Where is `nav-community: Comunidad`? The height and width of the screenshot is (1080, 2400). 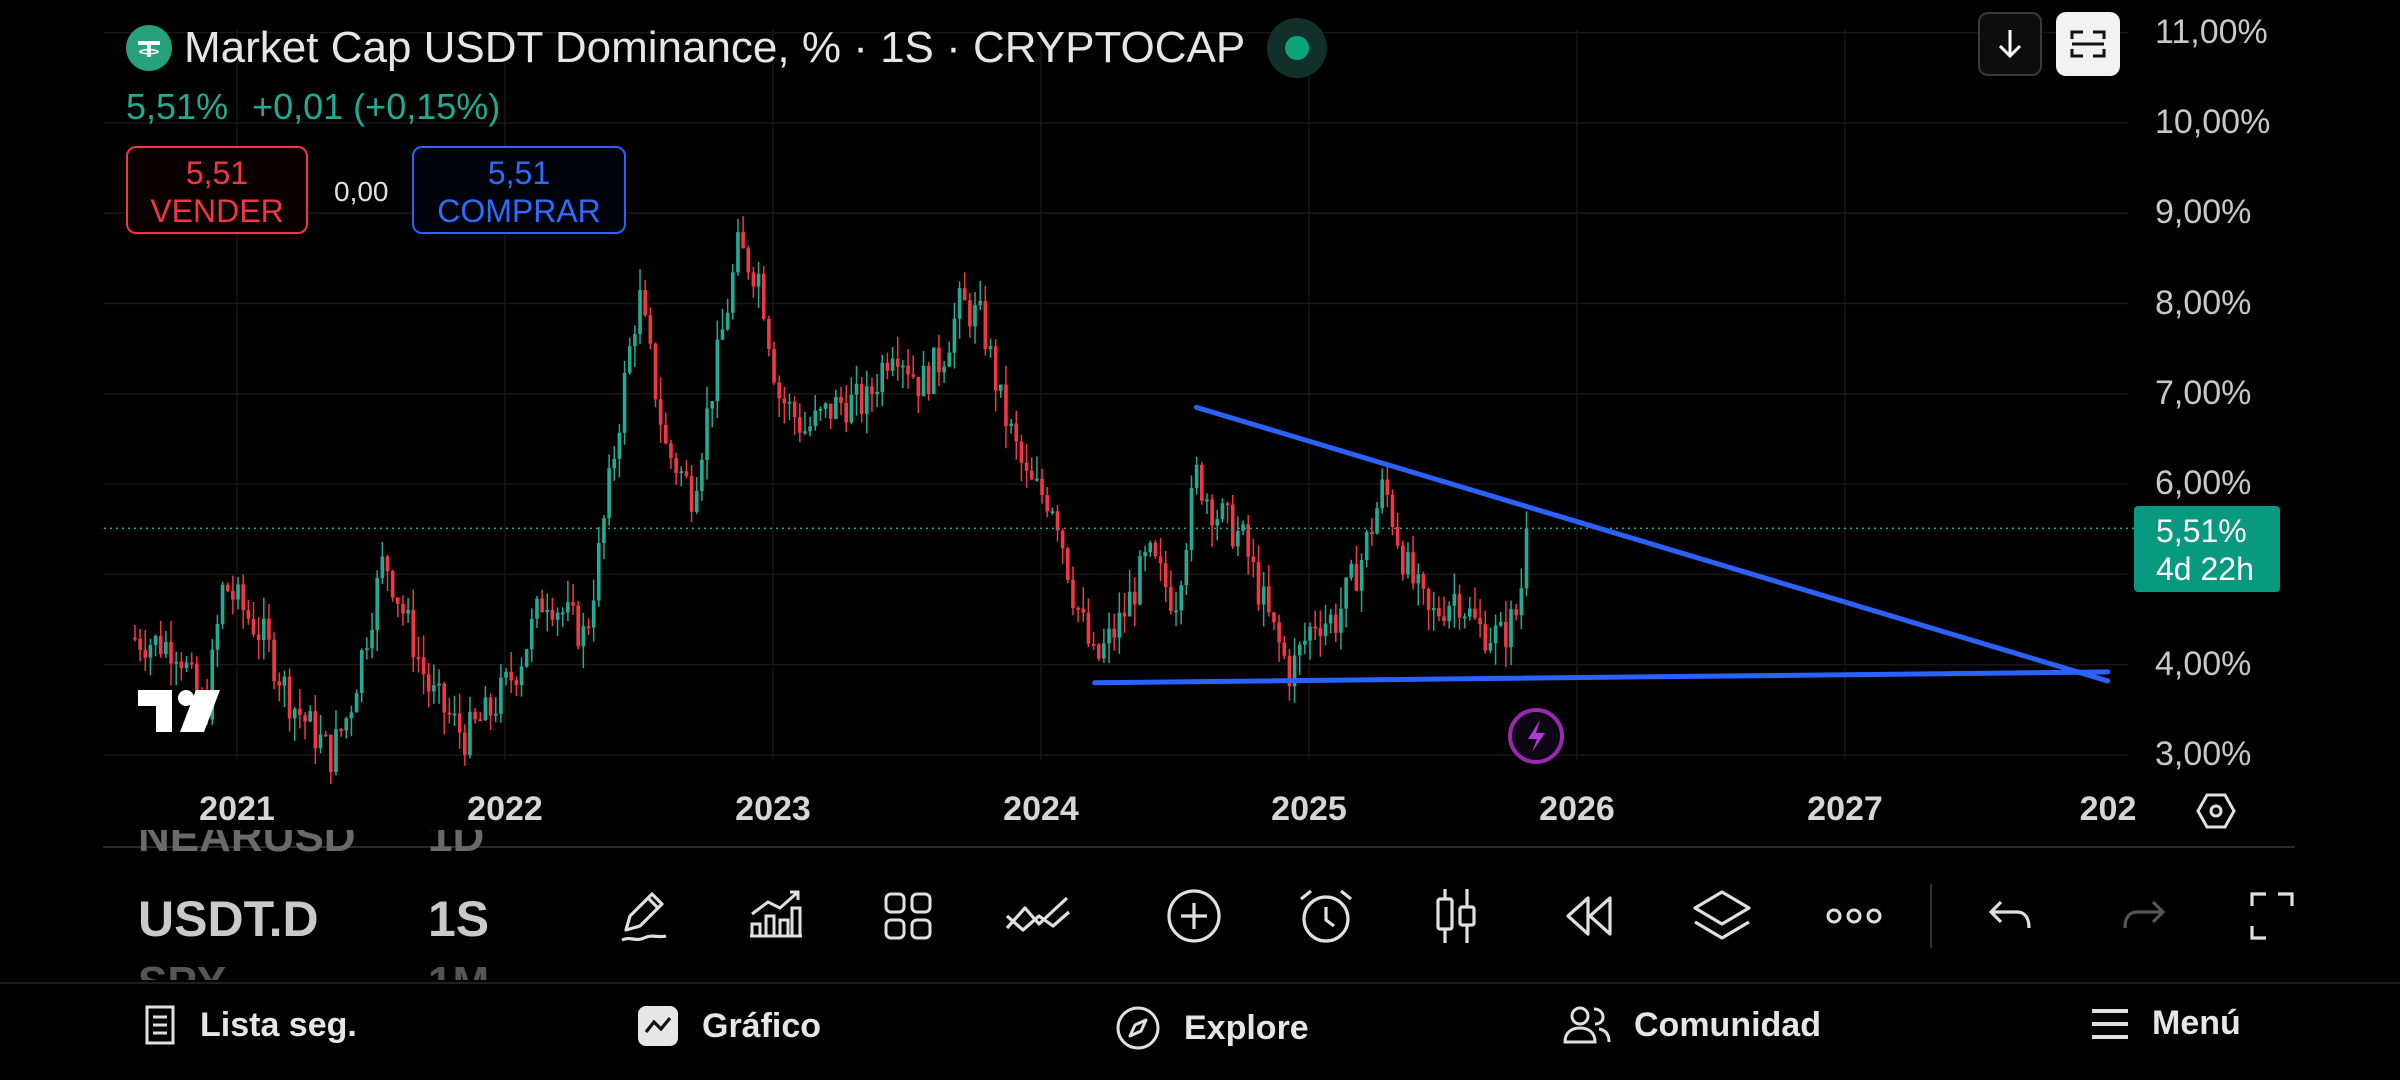 nav-community: Comunidad is located at coordinates (1691, 1025).